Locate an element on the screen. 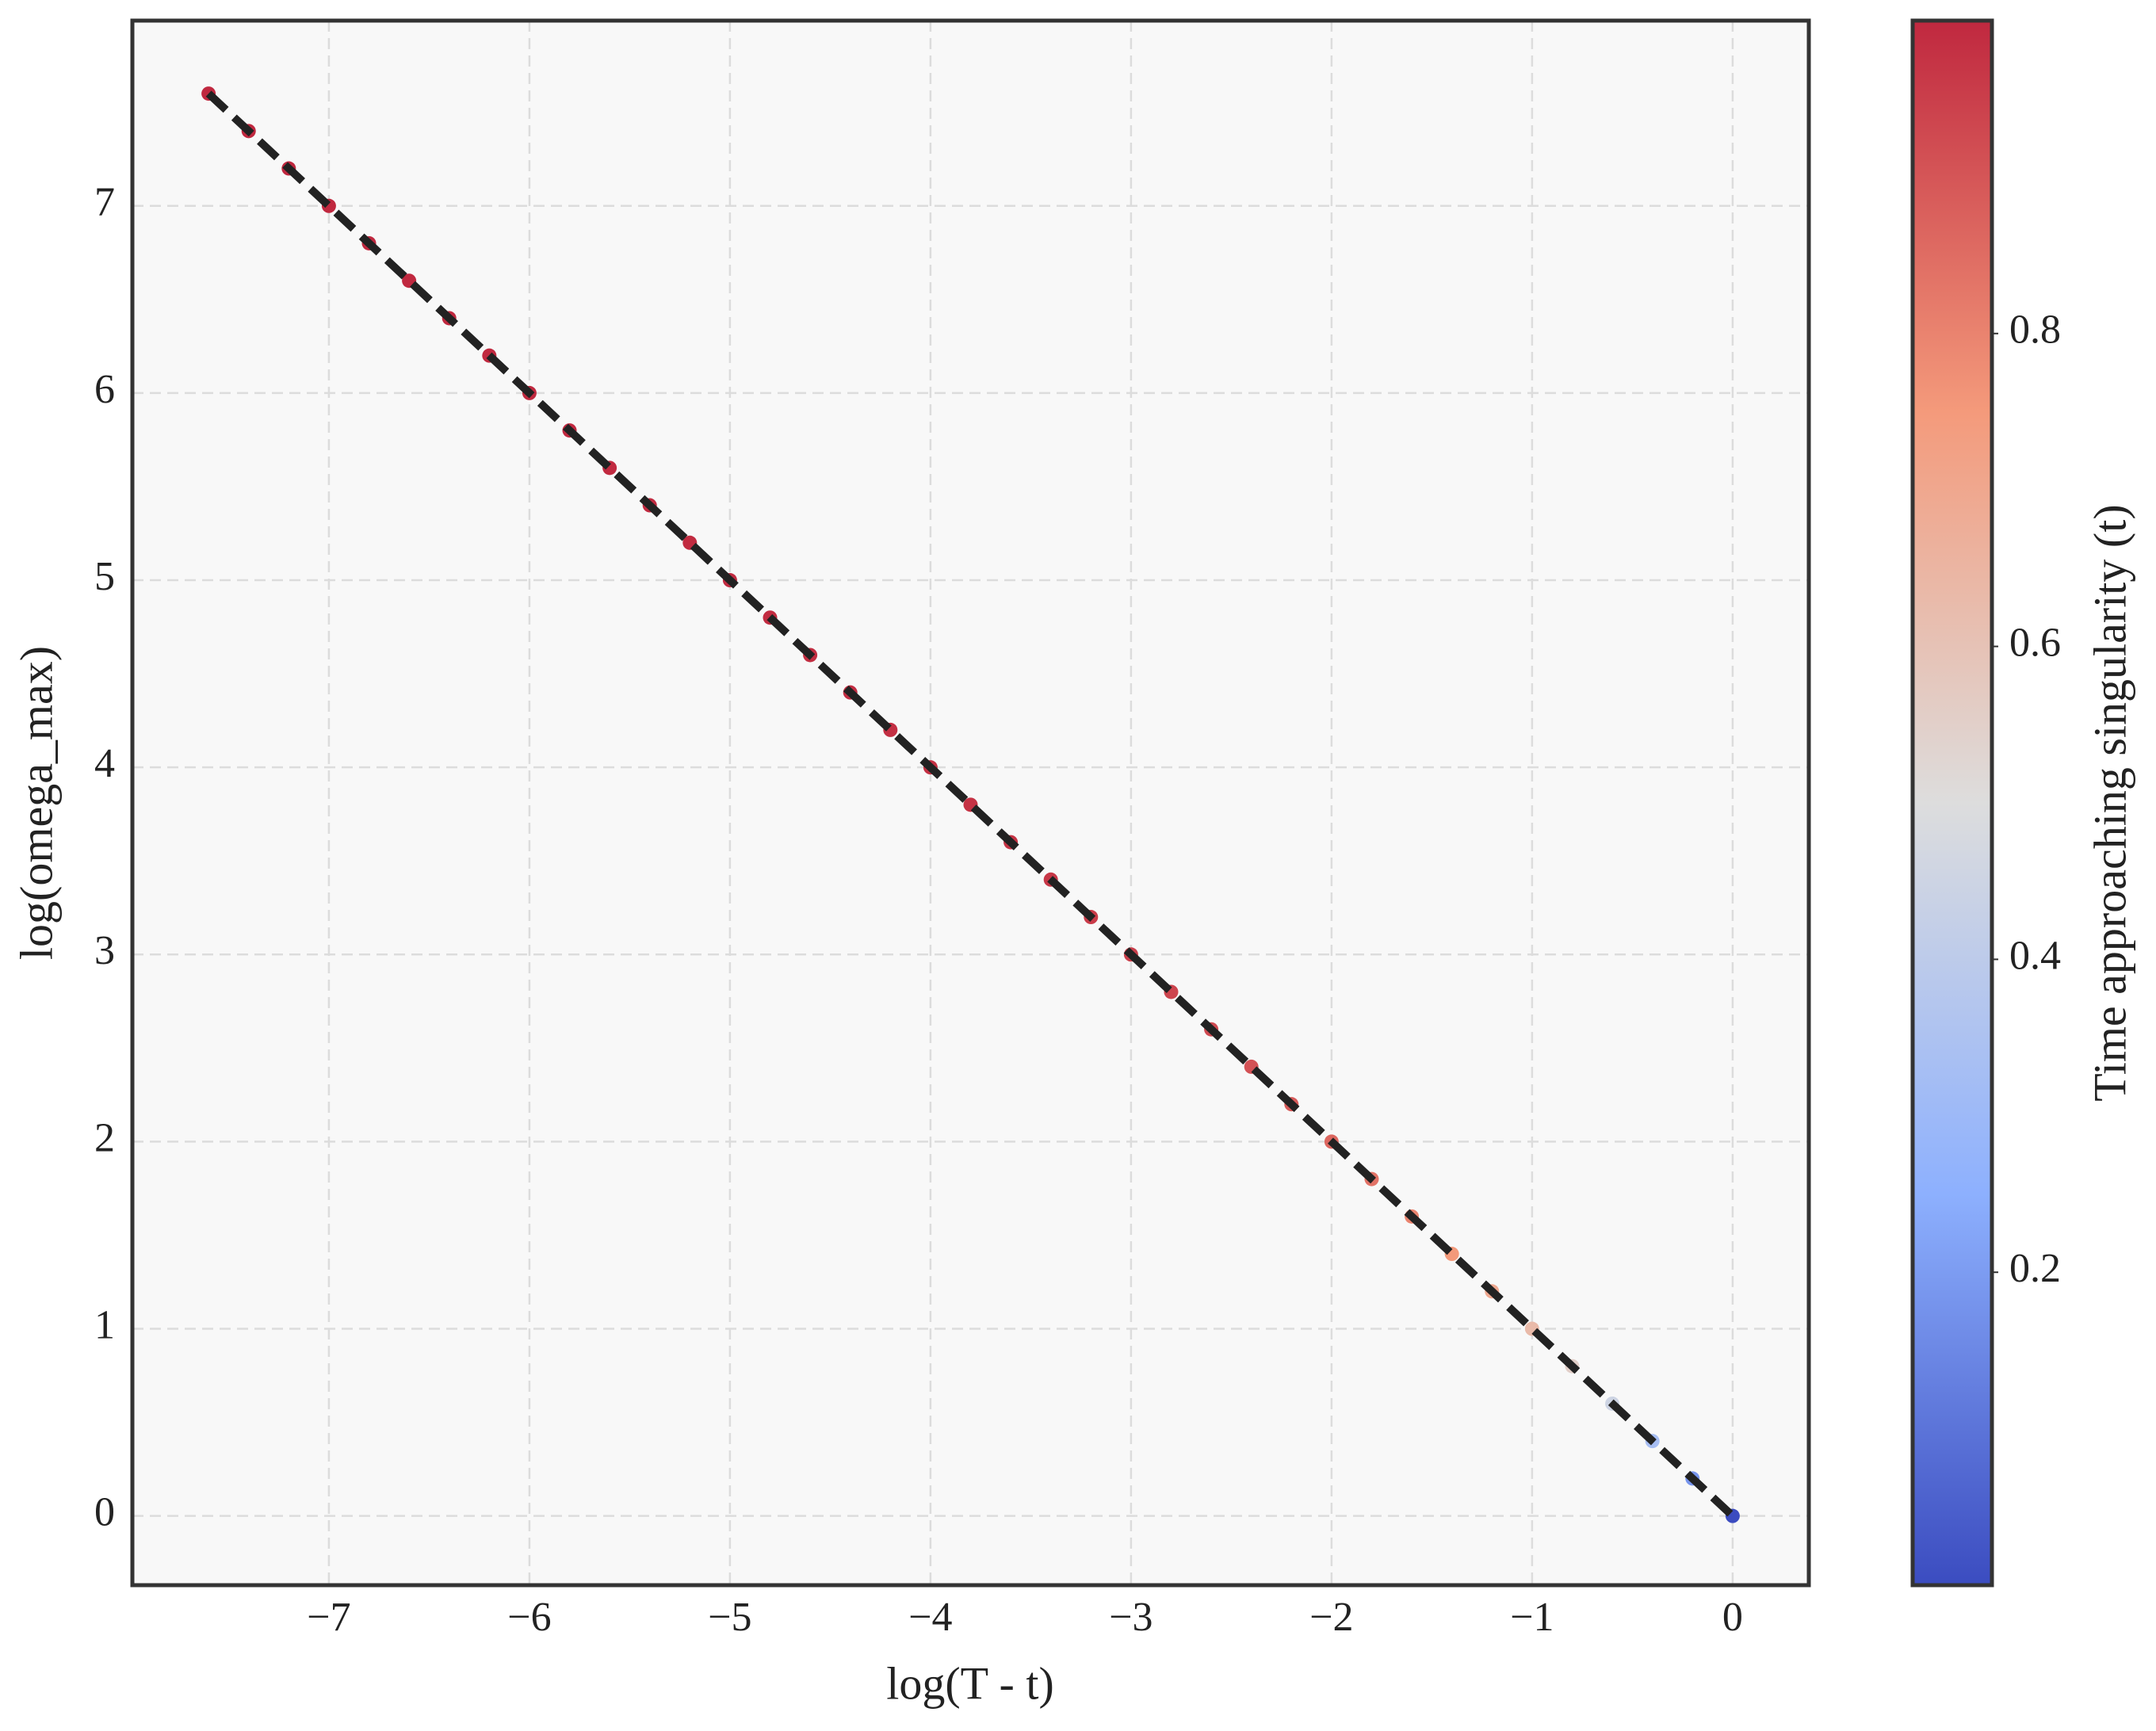  colorbar-tick-label: 0.8 is located at coordinates (2035, 330).